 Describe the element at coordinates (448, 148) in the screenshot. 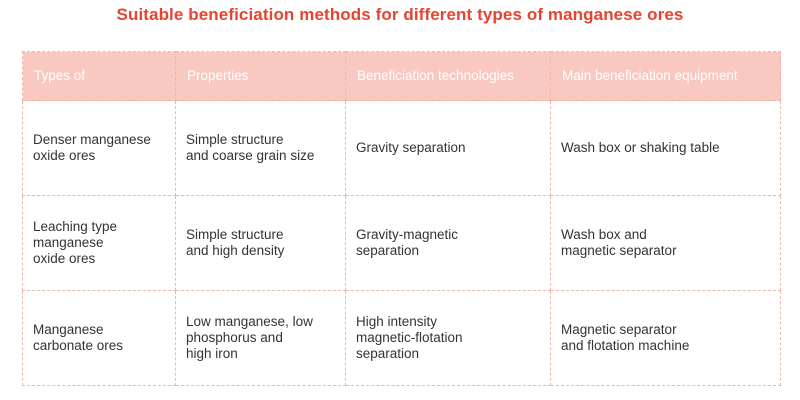

I see `cell-technology: Gravity separation` at that location.